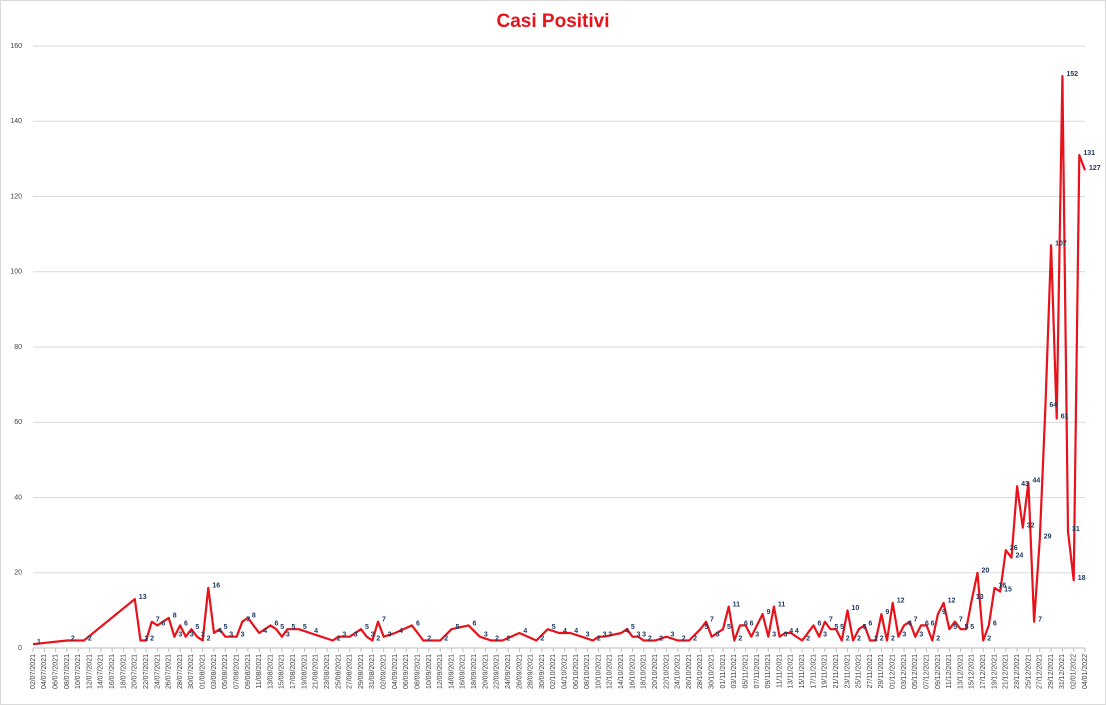 The image size is (1106, 705). I want to click on x-tick-label: 12/10/2021, so click(610, 671).